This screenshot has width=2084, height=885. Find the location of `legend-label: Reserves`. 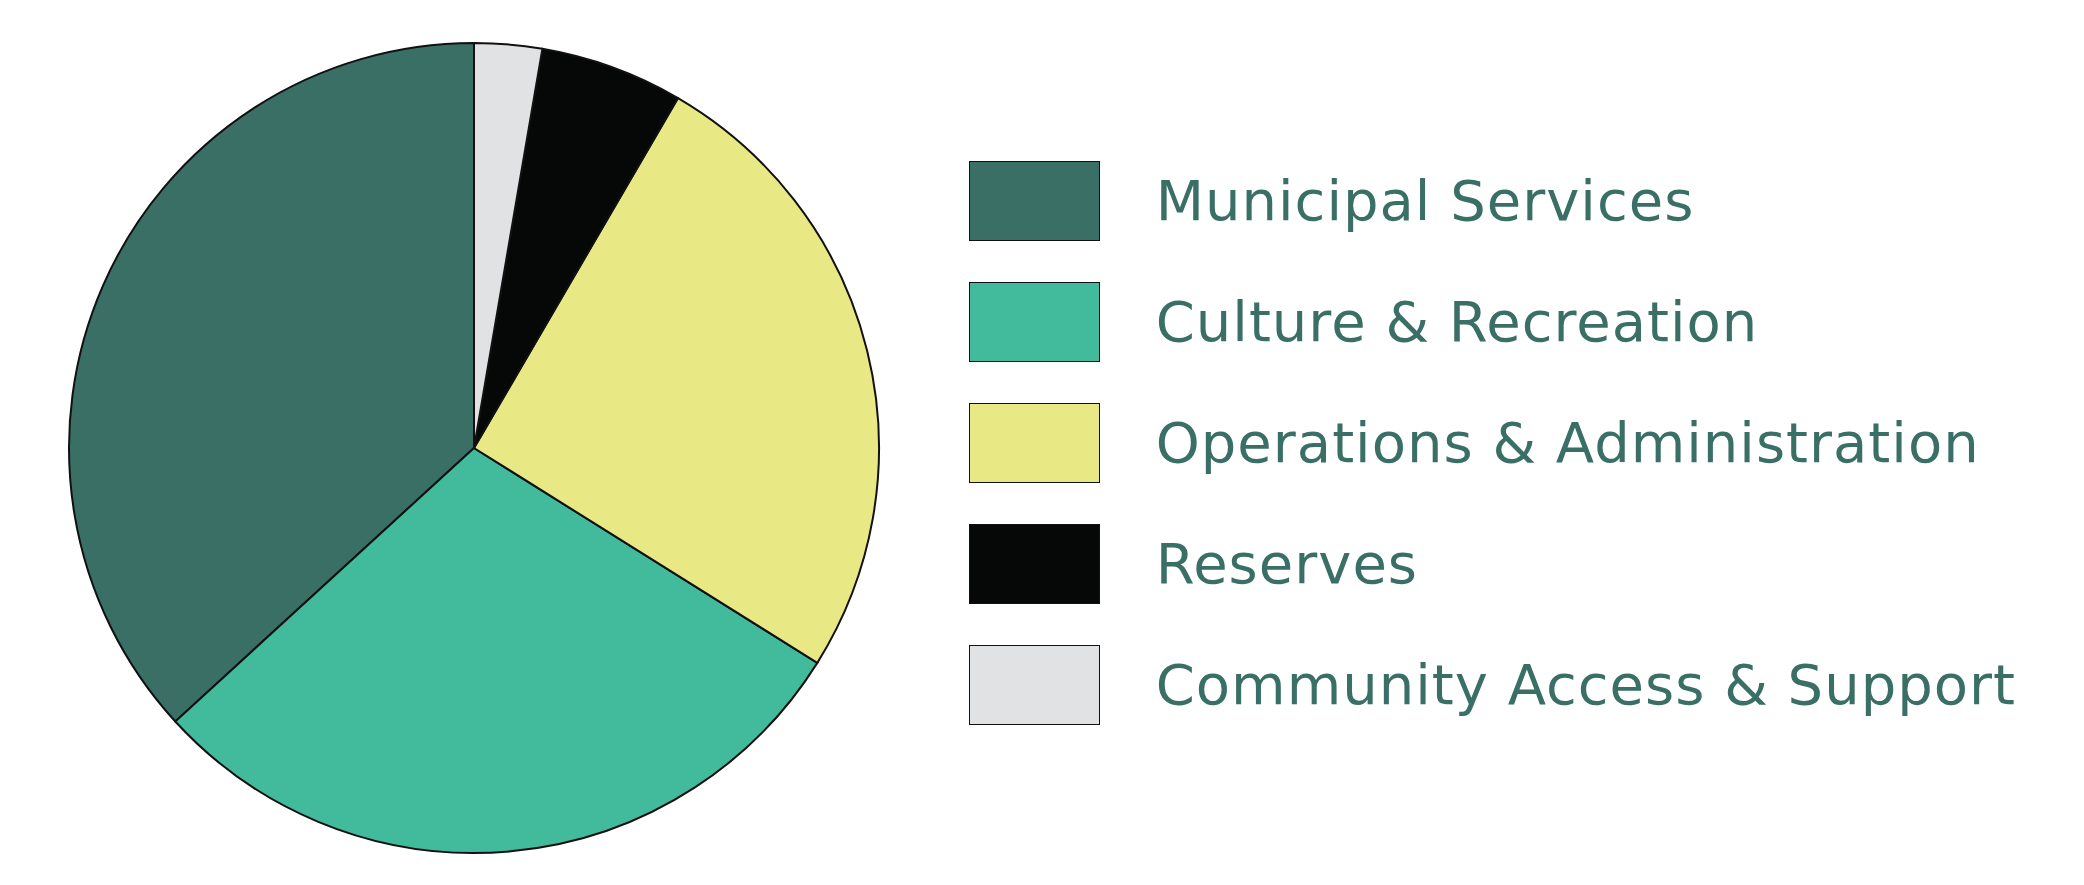

legend-label: Reserves is located at coordinates (1287, 563).